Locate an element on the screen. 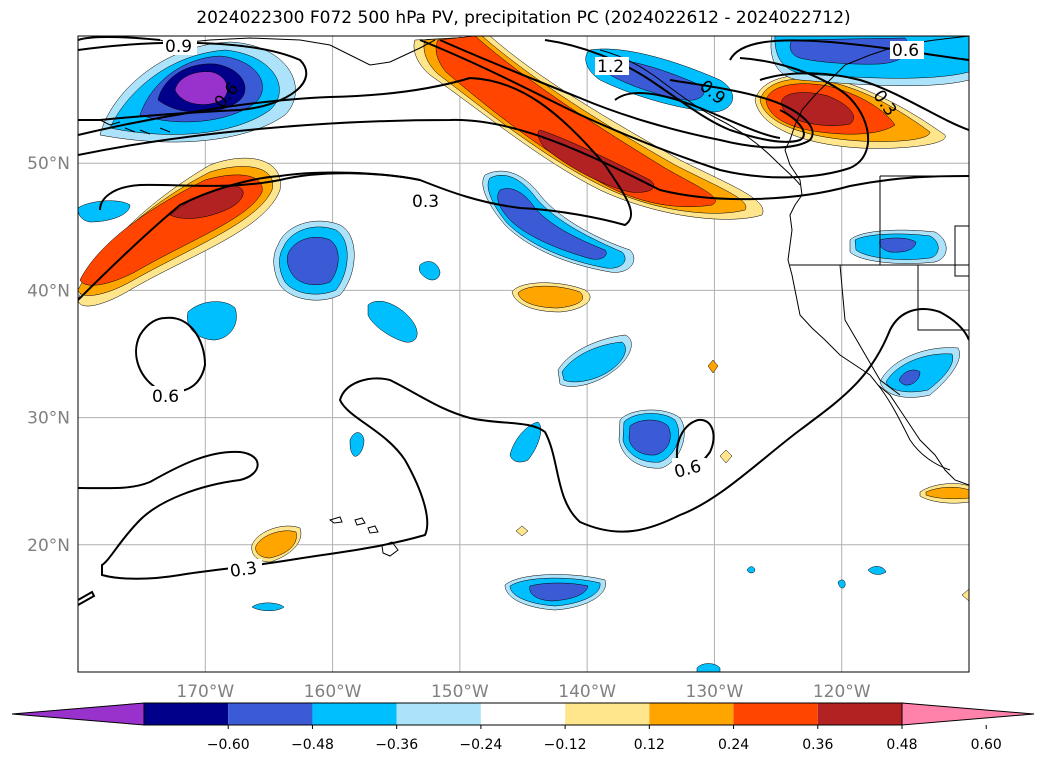 Image resolution: width=1047 pixels, height=765 pixels. lon-tick-label: 150°W is located at coordinates (460, 692).